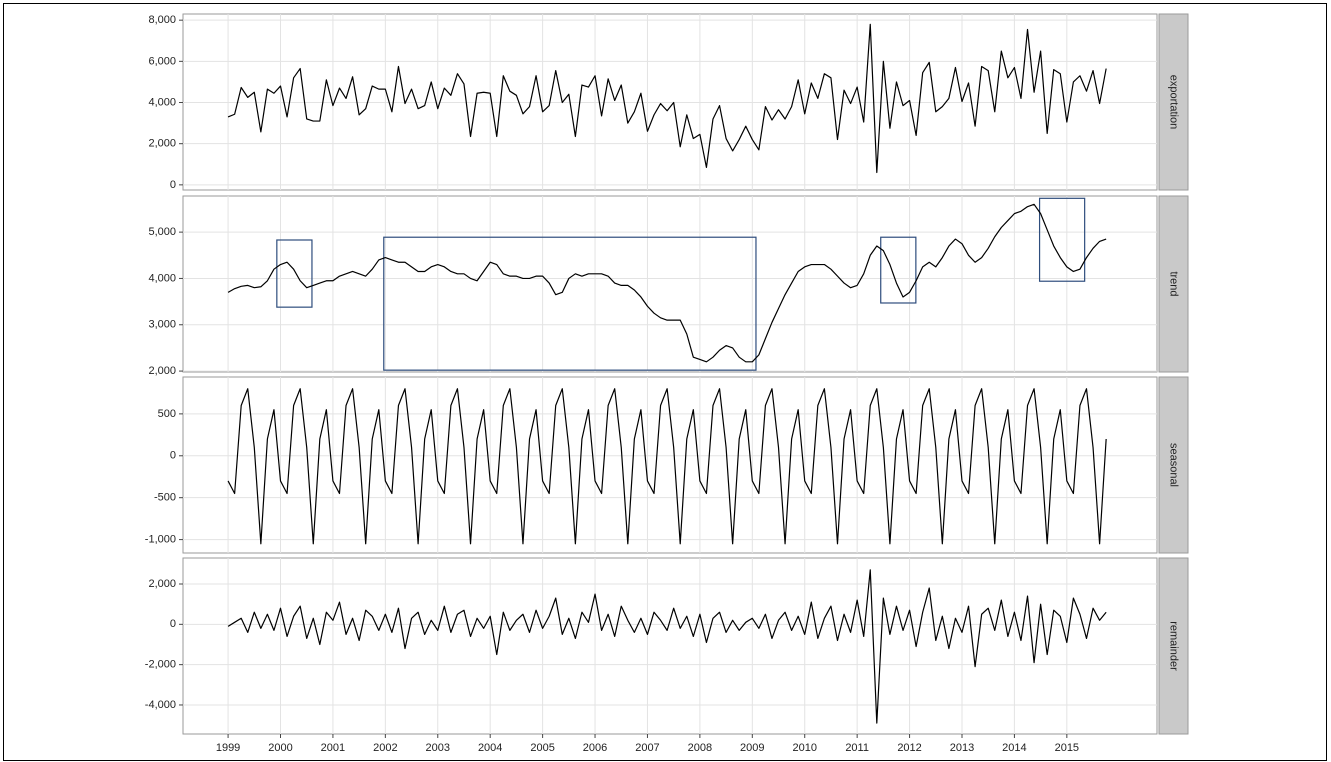 Image resolution: width=1331 pixels, height=762 pixels. Describe the element at coordinates (167, 414) in the screenshot. I see `y-tick-label: 500` at that location.